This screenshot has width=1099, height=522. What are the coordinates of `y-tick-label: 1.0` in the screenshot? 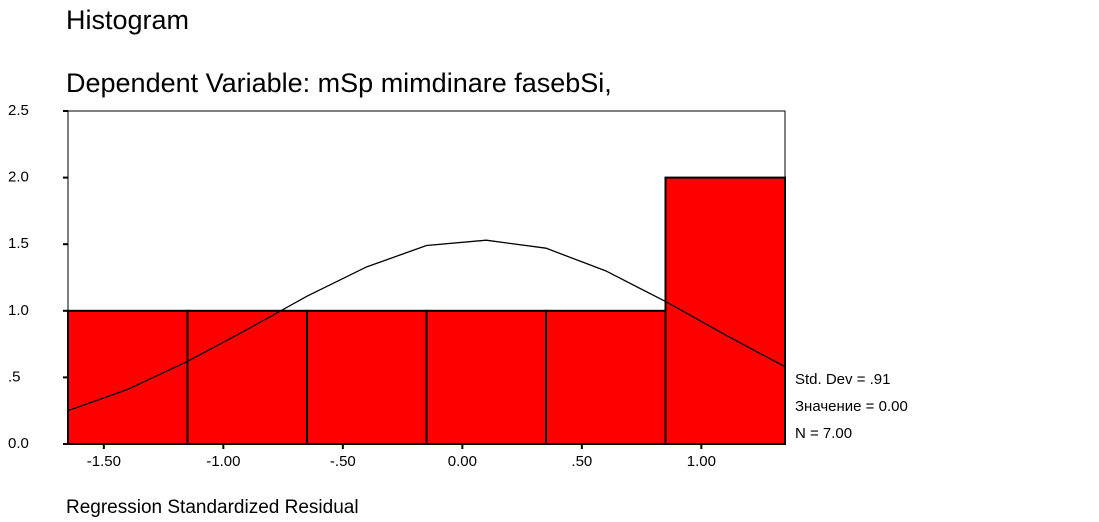 It's located at (18, 310).